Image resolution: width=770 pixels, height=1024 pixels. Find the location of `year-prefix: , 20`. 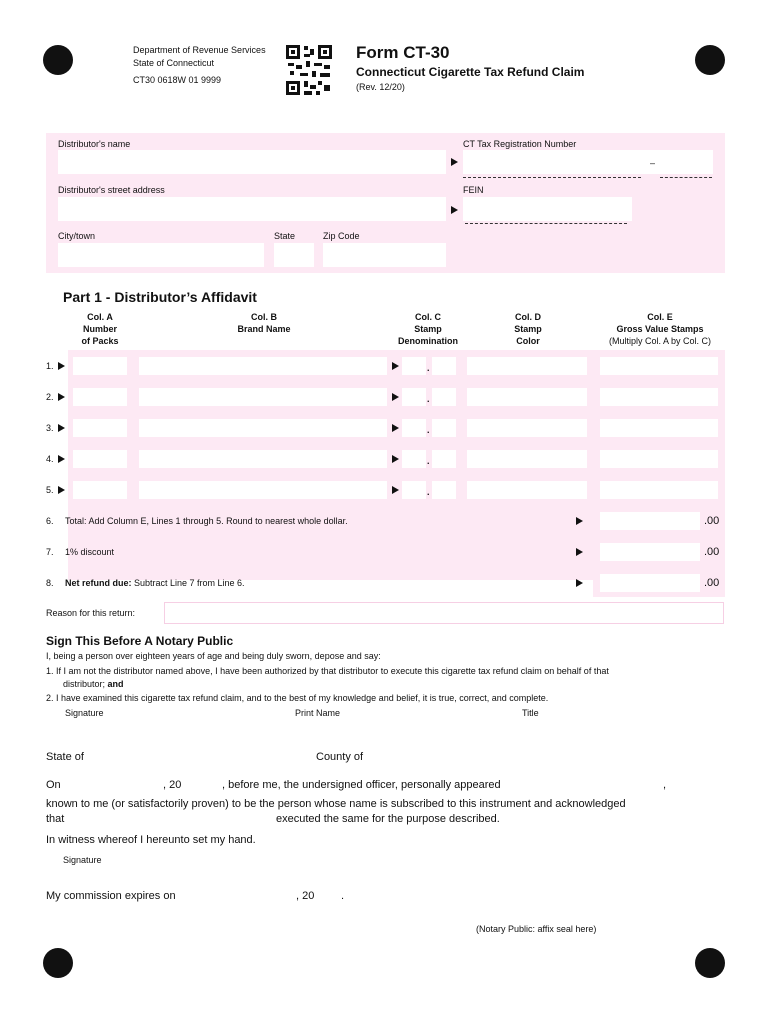

year-prefix: , 20 is located at coordinates (172, 785).